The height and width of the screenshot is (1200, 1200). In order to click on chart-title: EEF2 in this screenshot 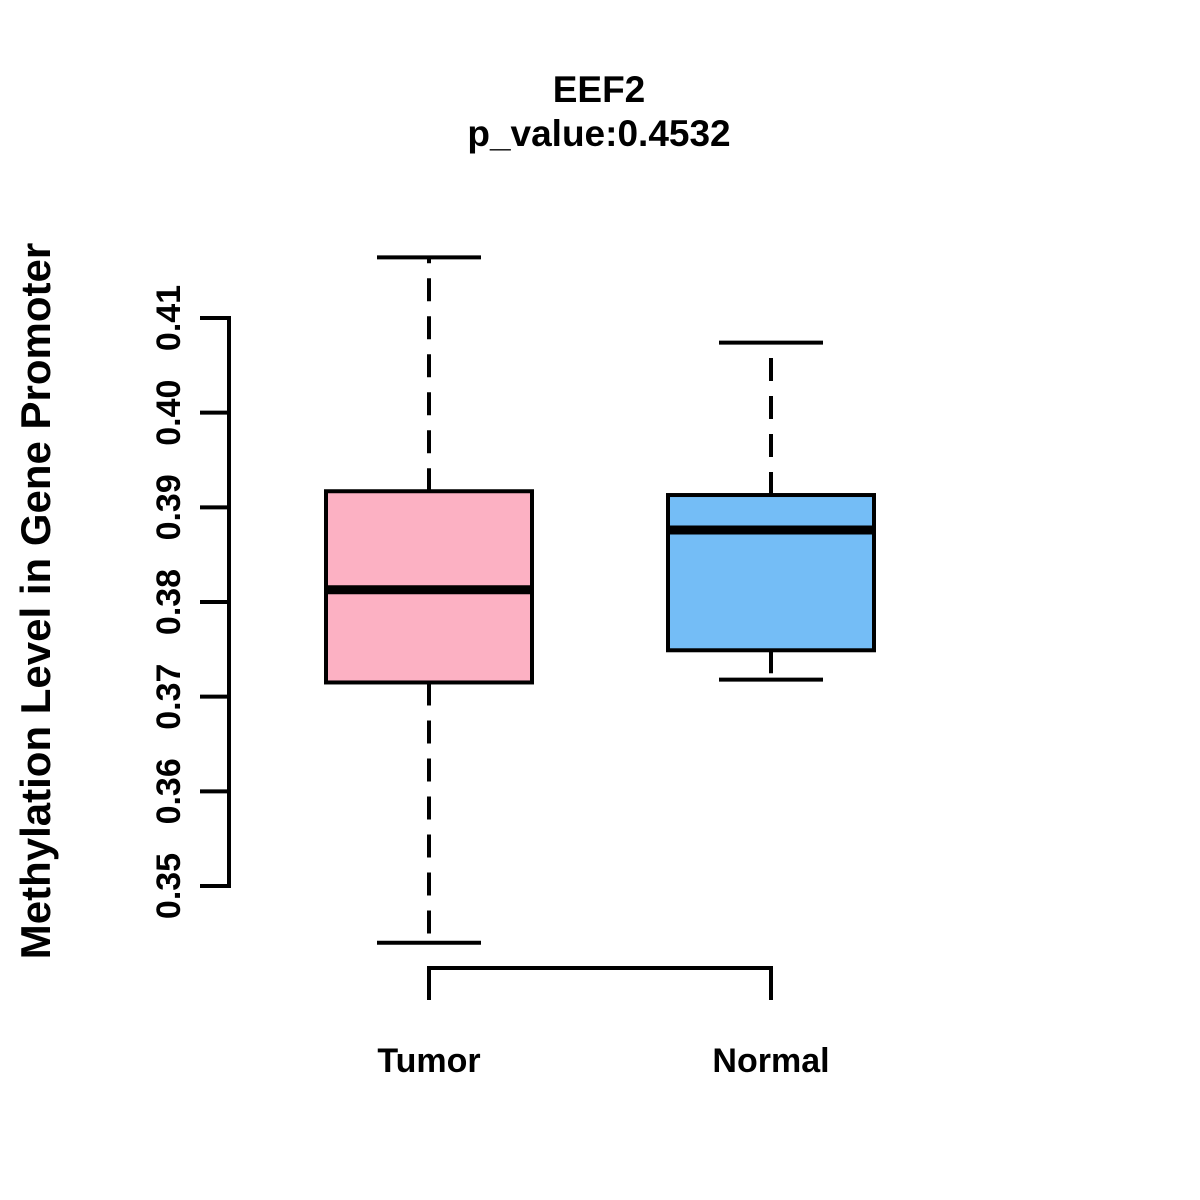, I will do `click(599, 89)`.